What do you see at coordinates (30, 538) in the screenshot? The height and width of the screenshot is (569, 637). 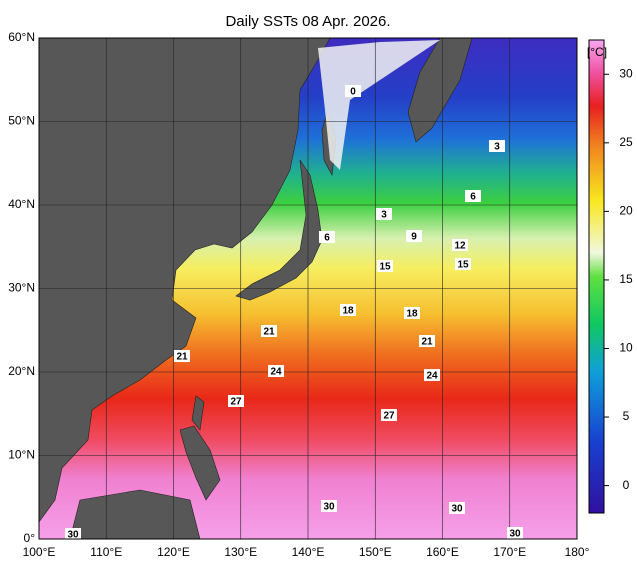 I see `lat-label: 0°` at bounding box center [30, 538].